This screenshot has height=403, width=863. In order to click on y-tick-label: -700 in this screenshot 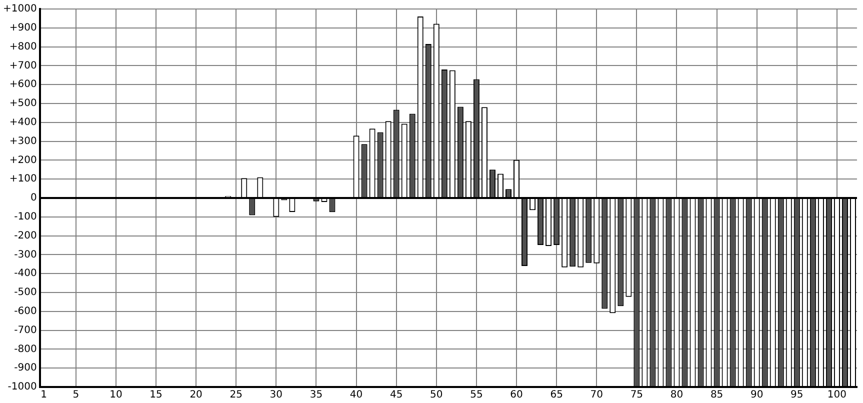, I will do `click(25, 330)`.